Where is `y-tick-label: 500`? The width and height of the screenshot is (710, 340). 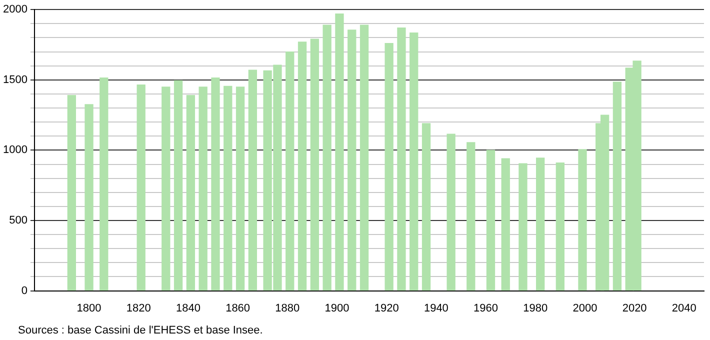
y-tick-label: 500 is located at coordinates (18, 220).